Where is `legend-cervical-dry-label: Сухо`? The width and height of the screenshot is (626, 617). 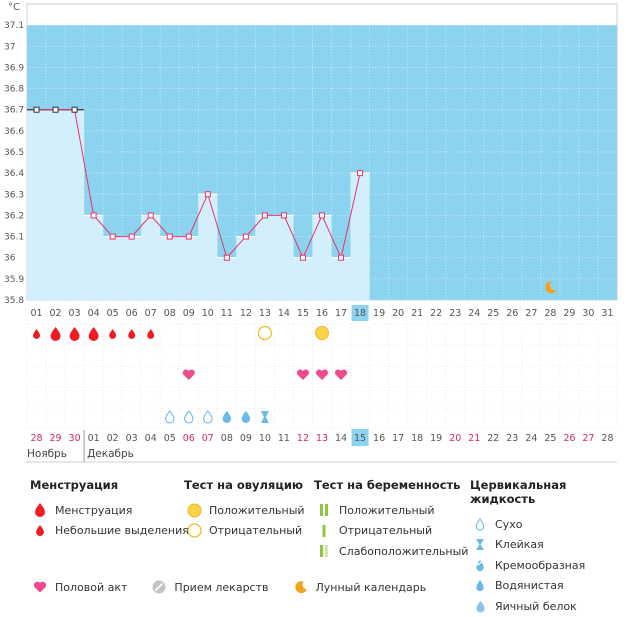 legend-cervical-dry-label: Сухо is located at coordinates (509, 524).